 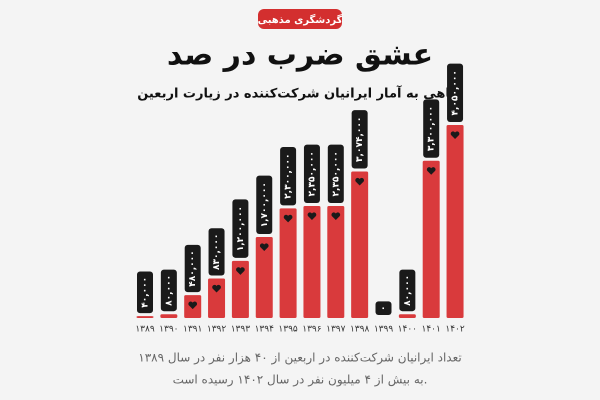 I want to click on value-label: ۲,۳۰۰,۰۰۰, so click(x=289, y=176).